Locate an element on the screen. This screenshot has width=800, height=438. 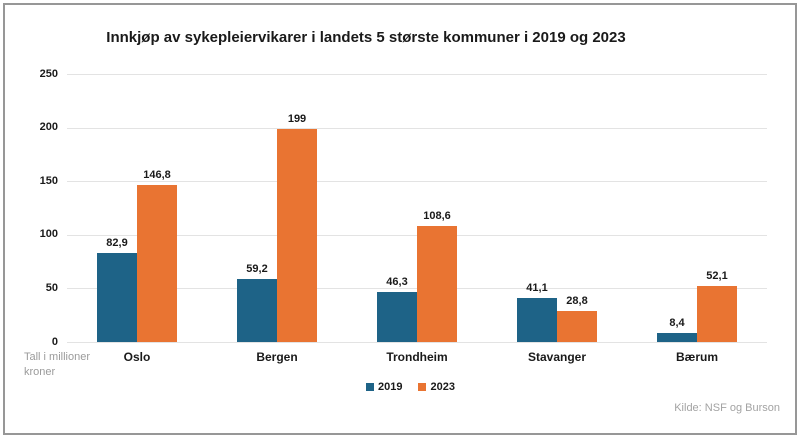
x-axis-category-label: Bergen is located at coordinates (277, 357).